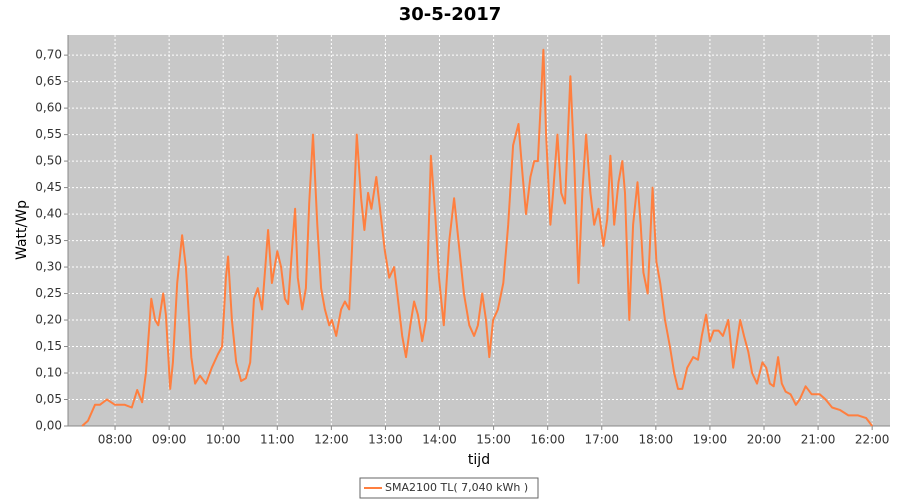  What do you see at coordinates (48, 214) in the screenshot?
I see `y-tick-label: 0,40` at bounding box center [48, 214].